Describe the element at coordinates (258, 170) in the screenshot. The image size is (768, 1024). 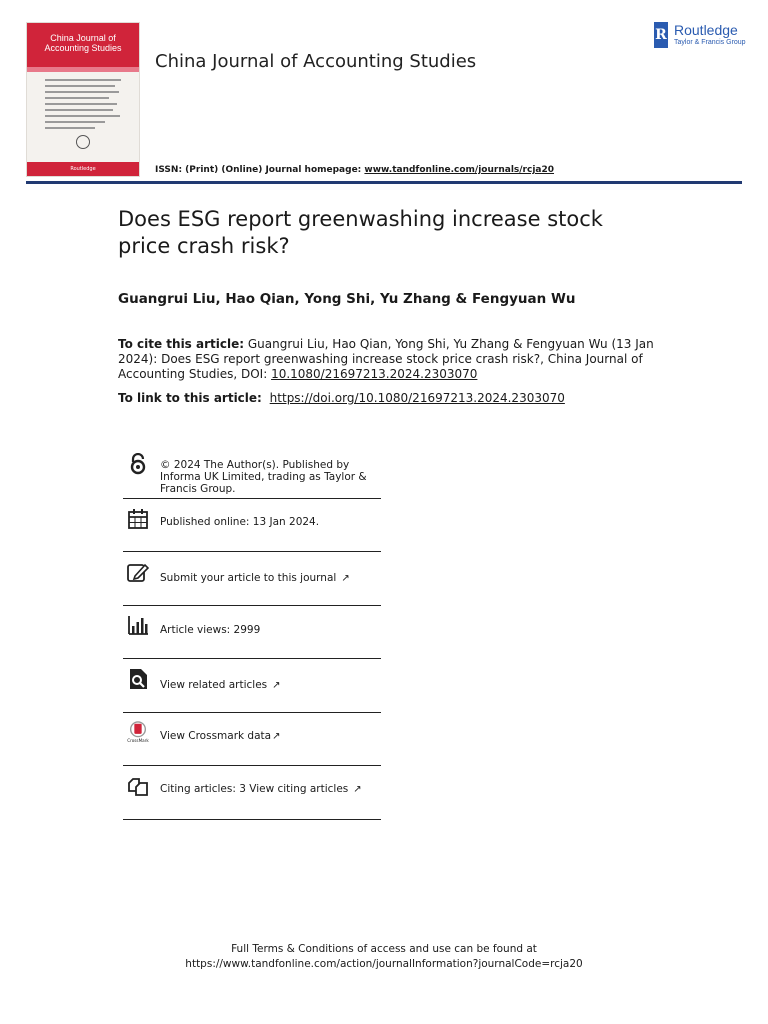
I see `issn-label: ISSN: (Print) (Online) Journal homepage:` at that location.